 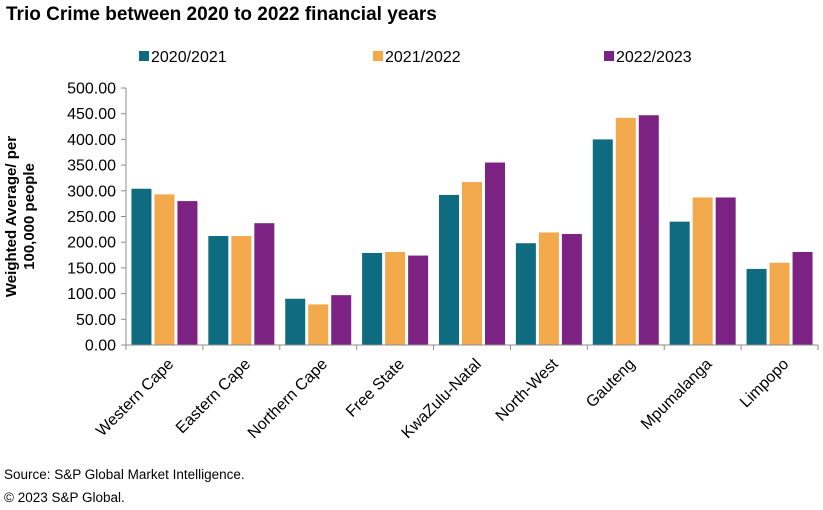 What do you see at coordinates (527, 389) in the screenshot?
I see `x-tick-label: North-West` at bounding box center [527, 389].